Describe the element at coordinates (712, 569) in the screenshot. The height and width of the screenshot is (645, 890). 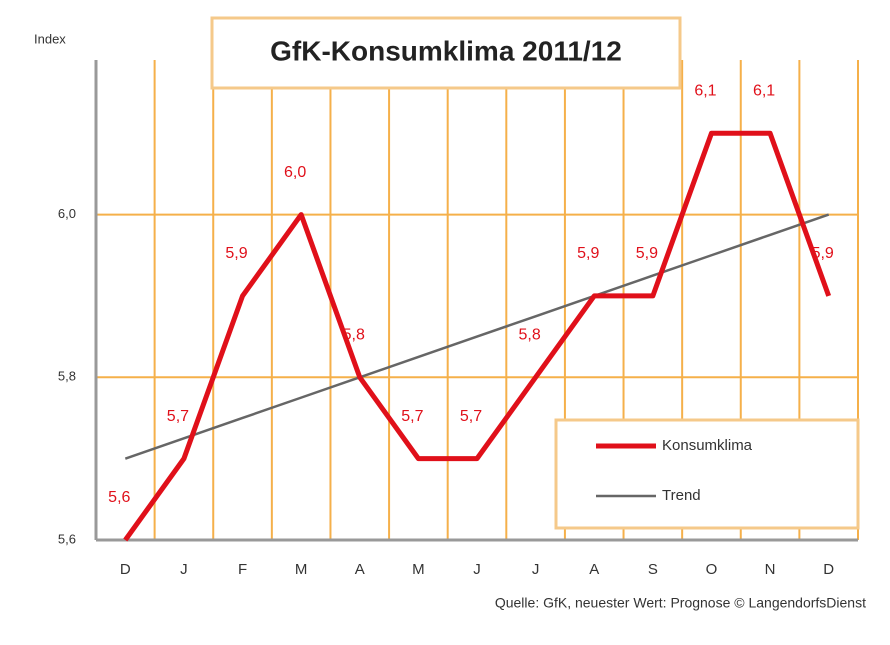
I see `x-tick-label: O` at that location.